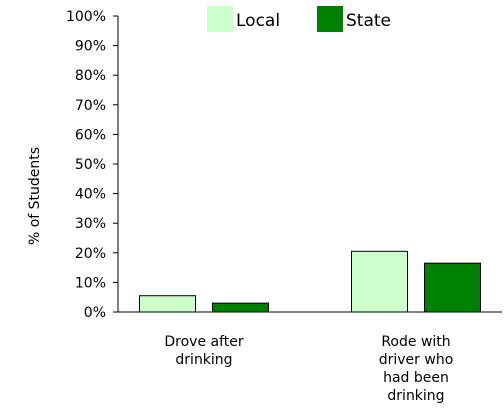  I want to click on y-tick-label: 20%, so click(90, 254).